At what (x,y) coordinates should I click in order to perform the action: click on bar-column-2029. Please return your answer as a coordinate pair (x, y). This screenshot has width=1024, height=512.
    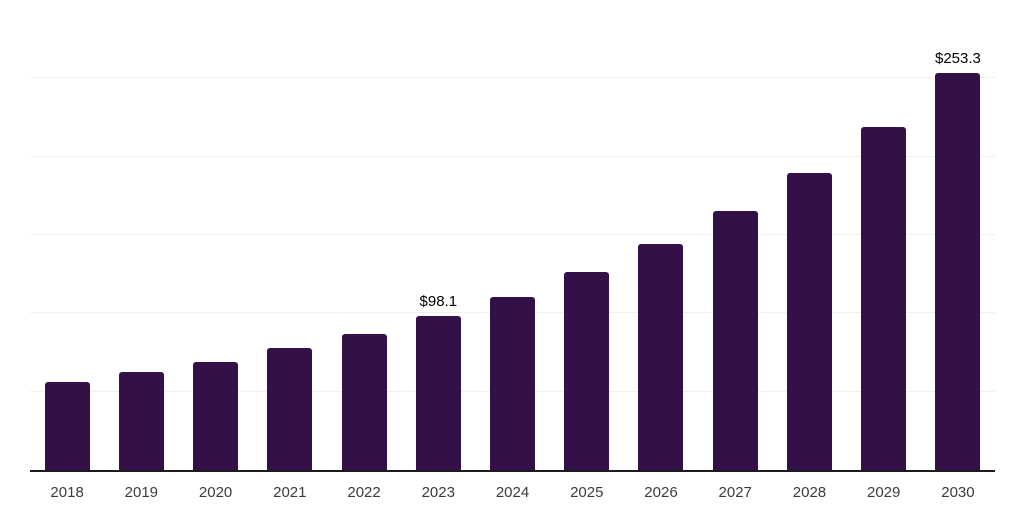
    Looking at the image, I should click on (884, 235).